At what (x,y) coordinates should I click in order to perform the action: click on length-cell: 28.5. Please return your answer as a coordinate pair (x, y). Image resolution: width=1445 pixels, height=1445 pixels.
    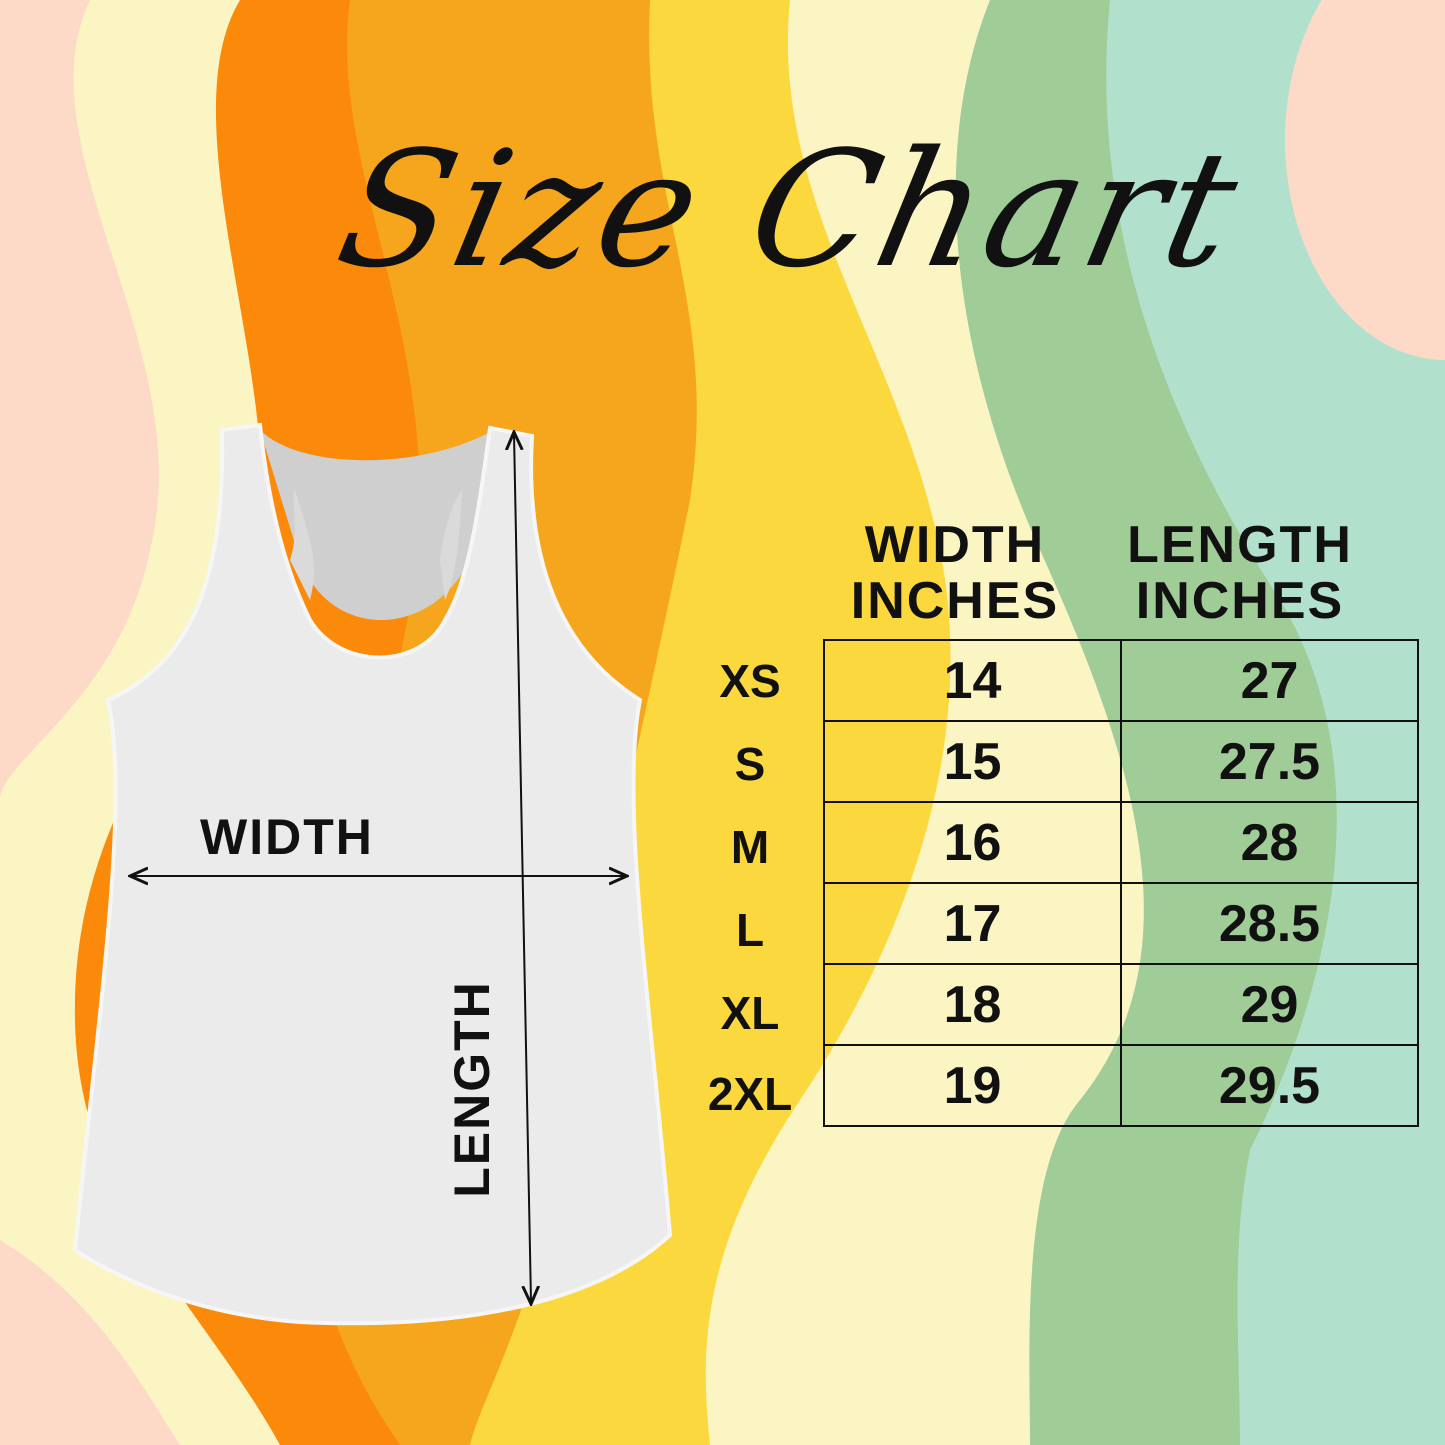
    Looking at the image, I should click on (1269, 923).